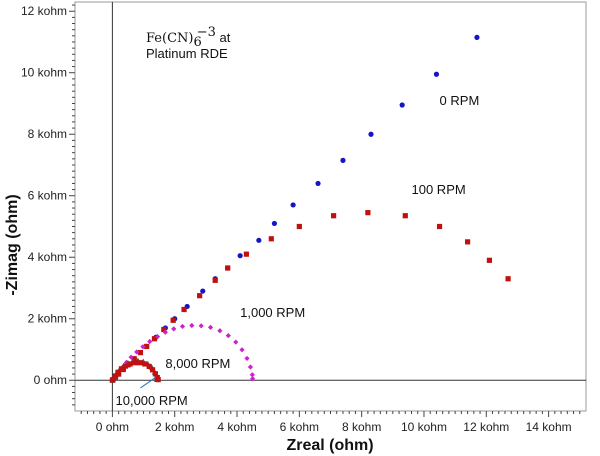  I want to click on y-tick-label: 2 kohm, so click(47, 319).